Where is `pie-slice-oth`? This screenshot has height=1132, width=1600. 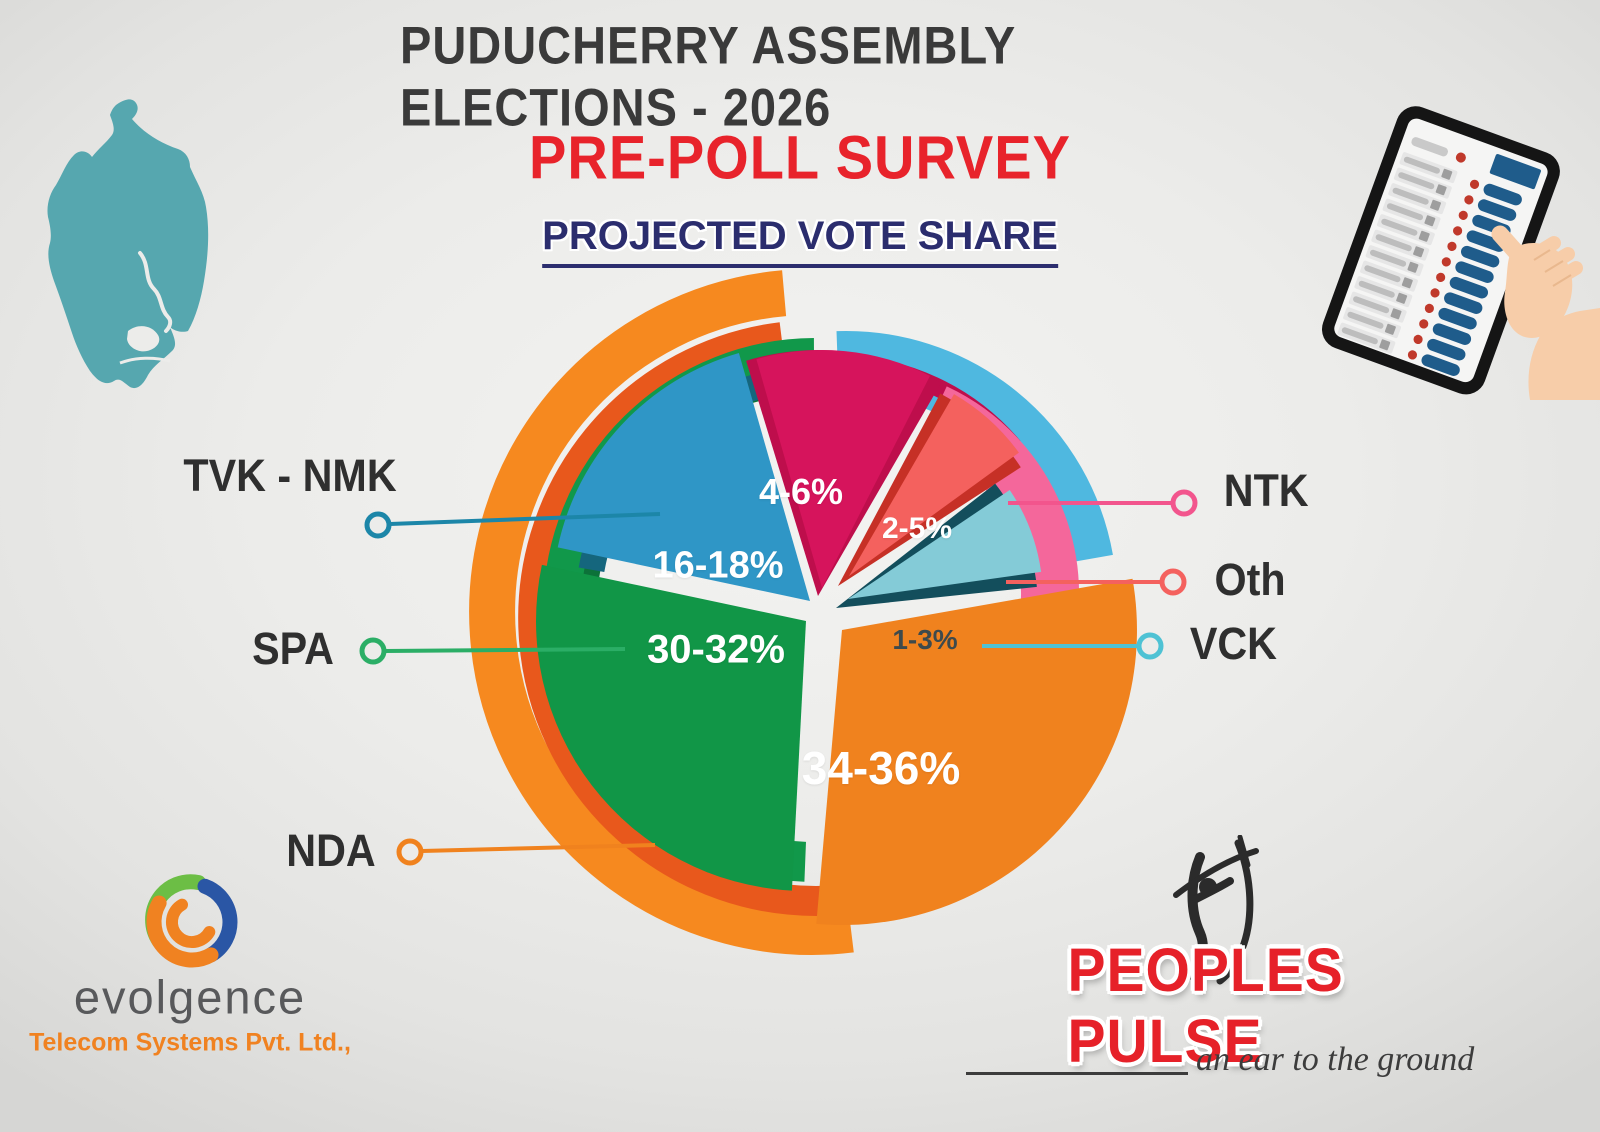
pie-slice-oth is located at coordinates (934, 485).